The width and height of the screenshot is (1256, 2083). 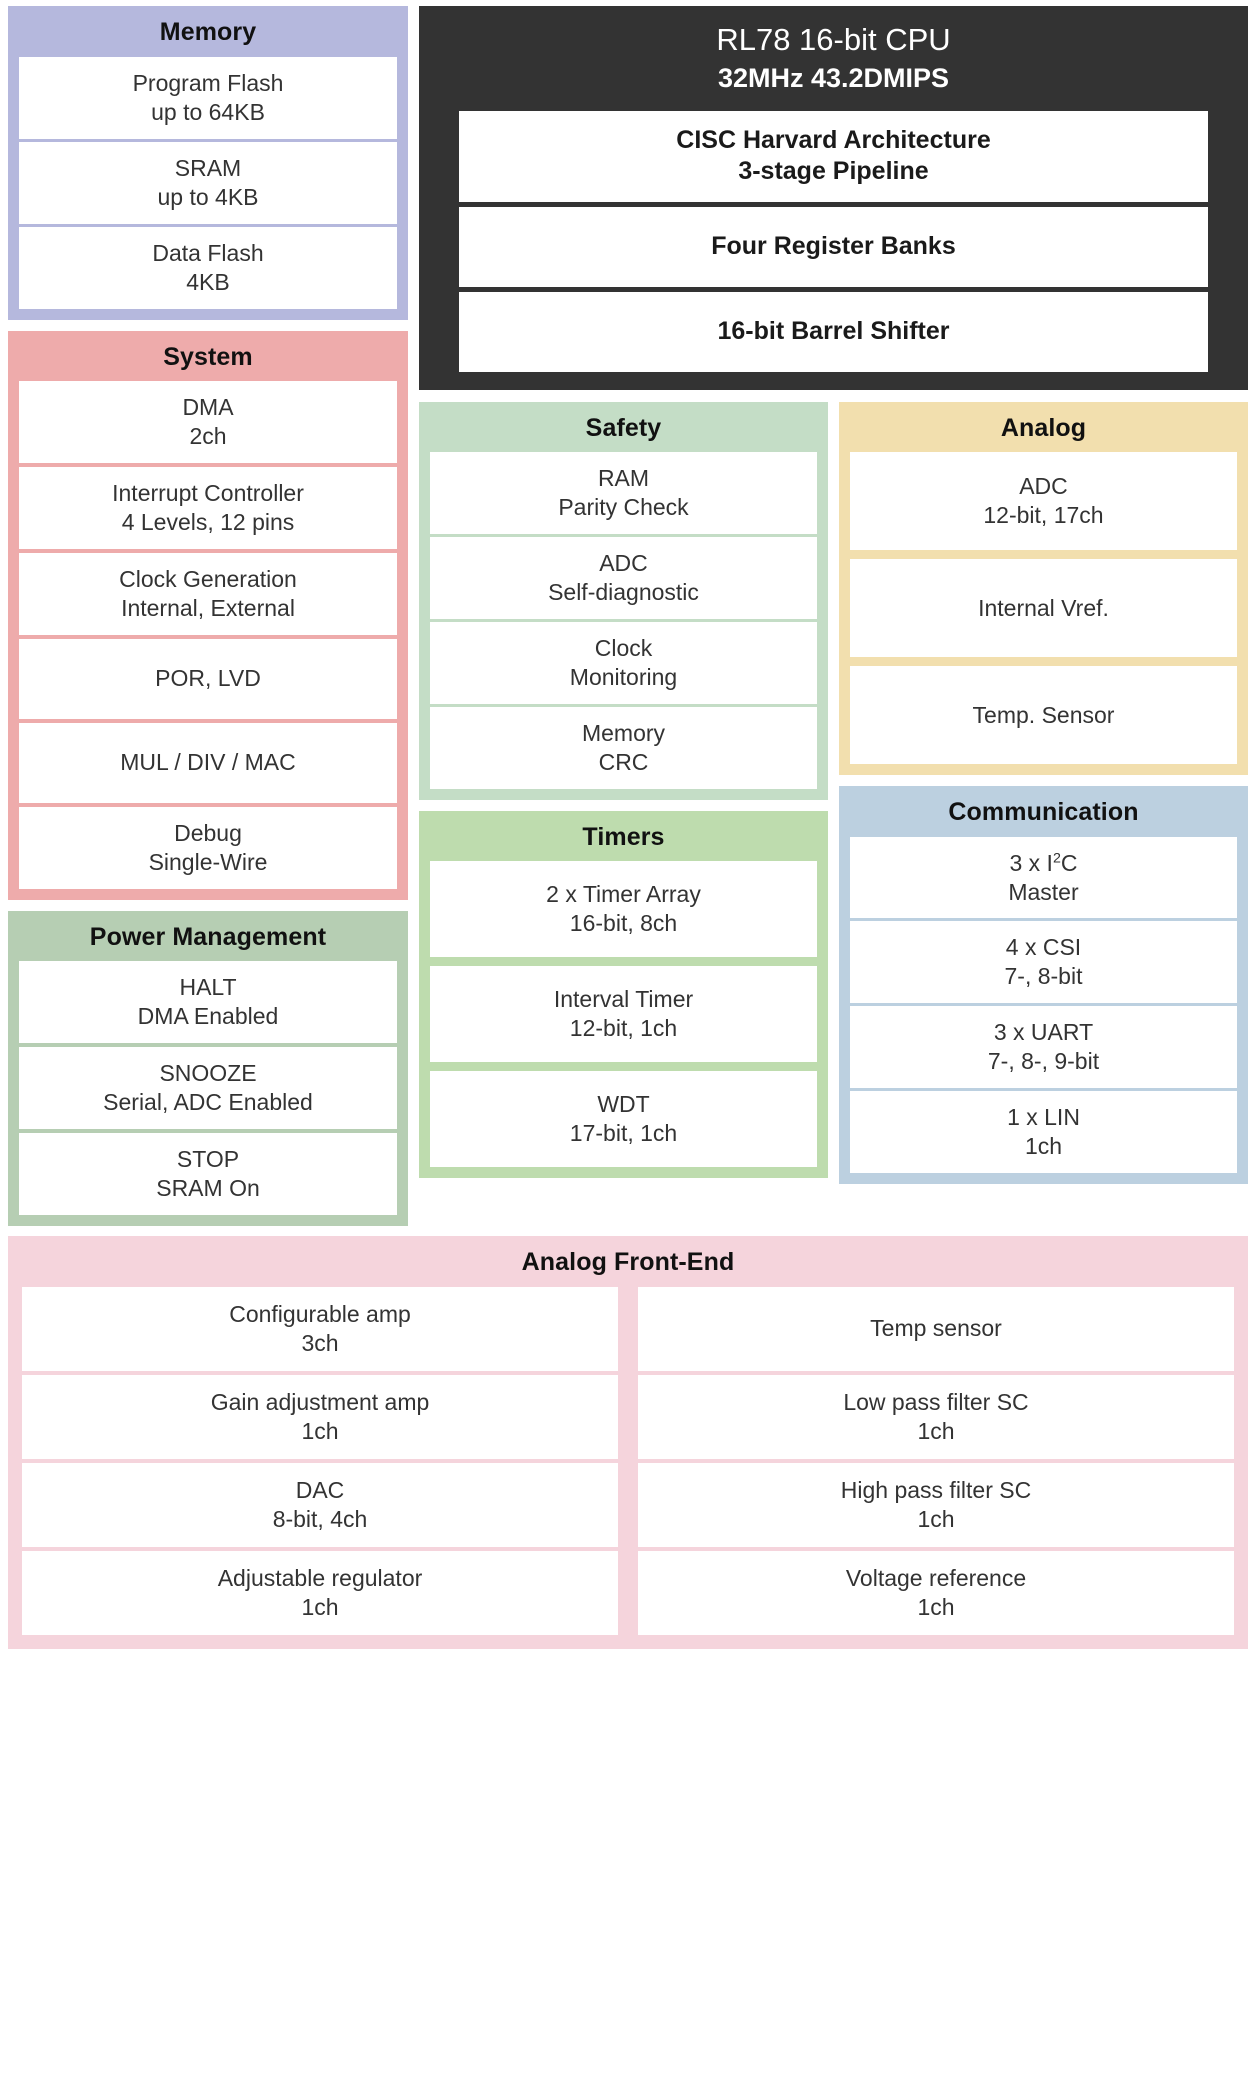 I want to click on item-line1: Voltage reference, so click(x=936, y=1577).